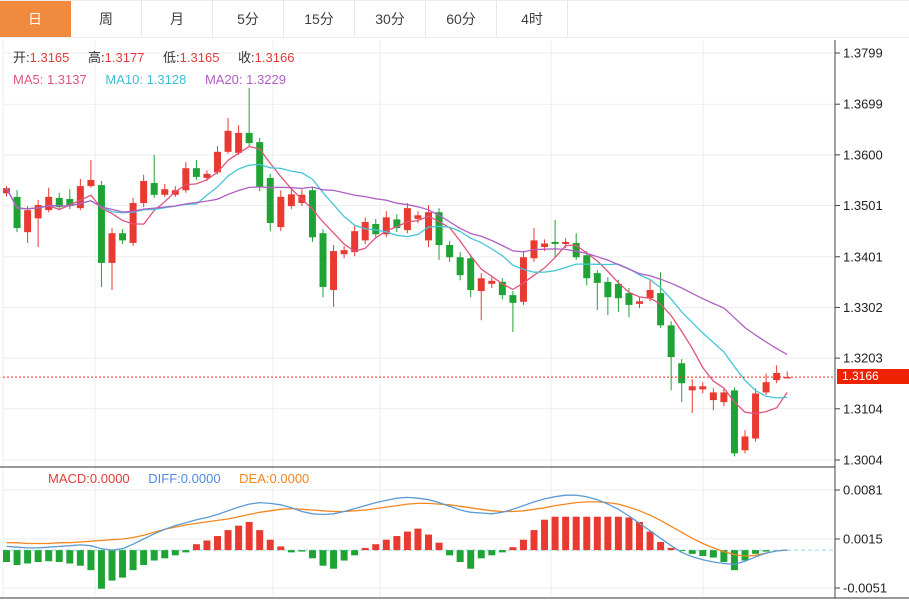  Describe the element at coordinates (863, 307) in the screenshot. I see `axis-tick-label: 1.3302` at that location.